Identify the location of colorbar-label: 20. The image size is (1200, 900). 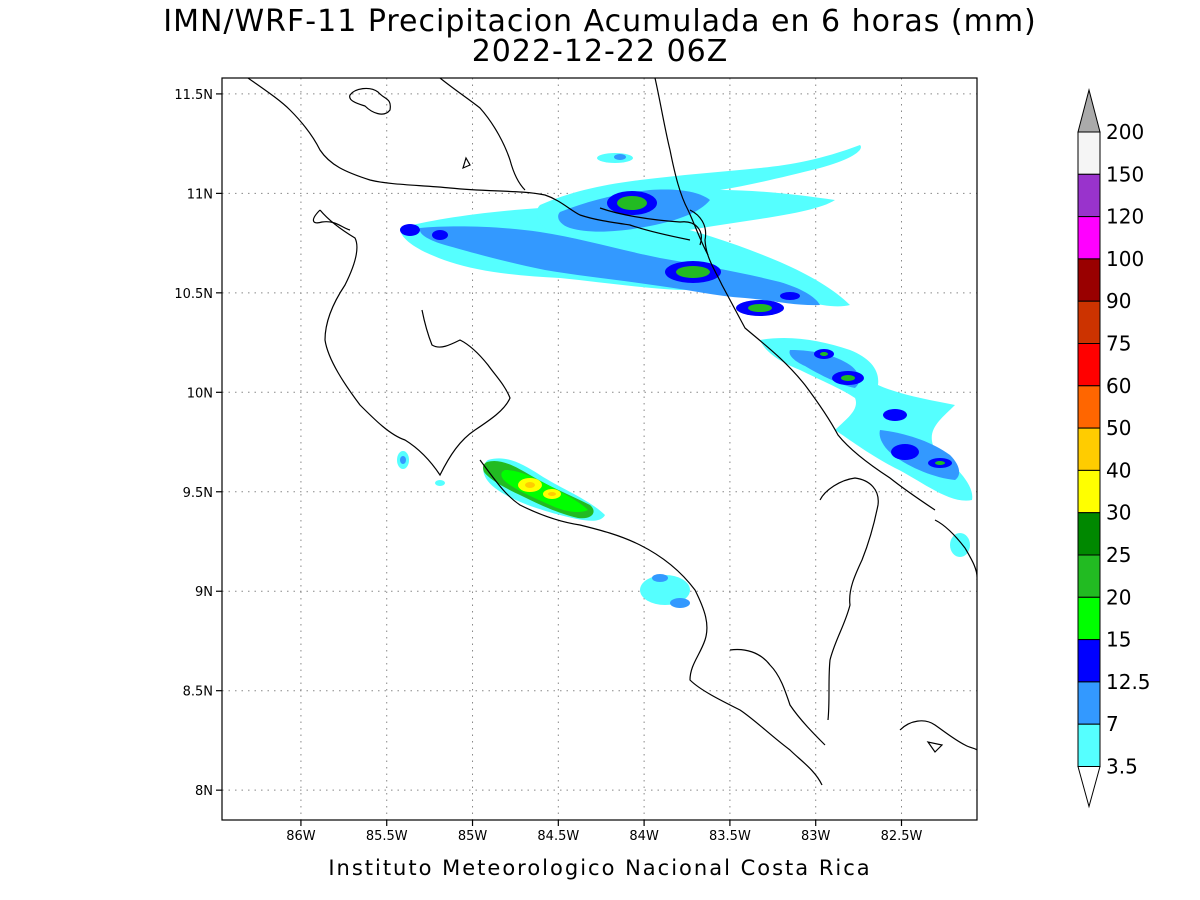
(1118, 597).